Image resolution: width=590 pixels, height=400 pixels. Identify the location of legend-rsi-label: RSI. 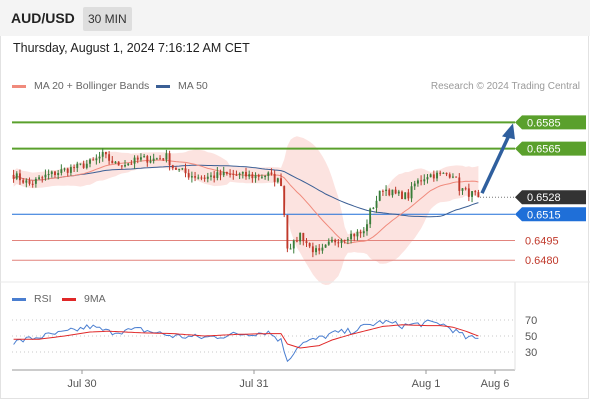
(43, 299).